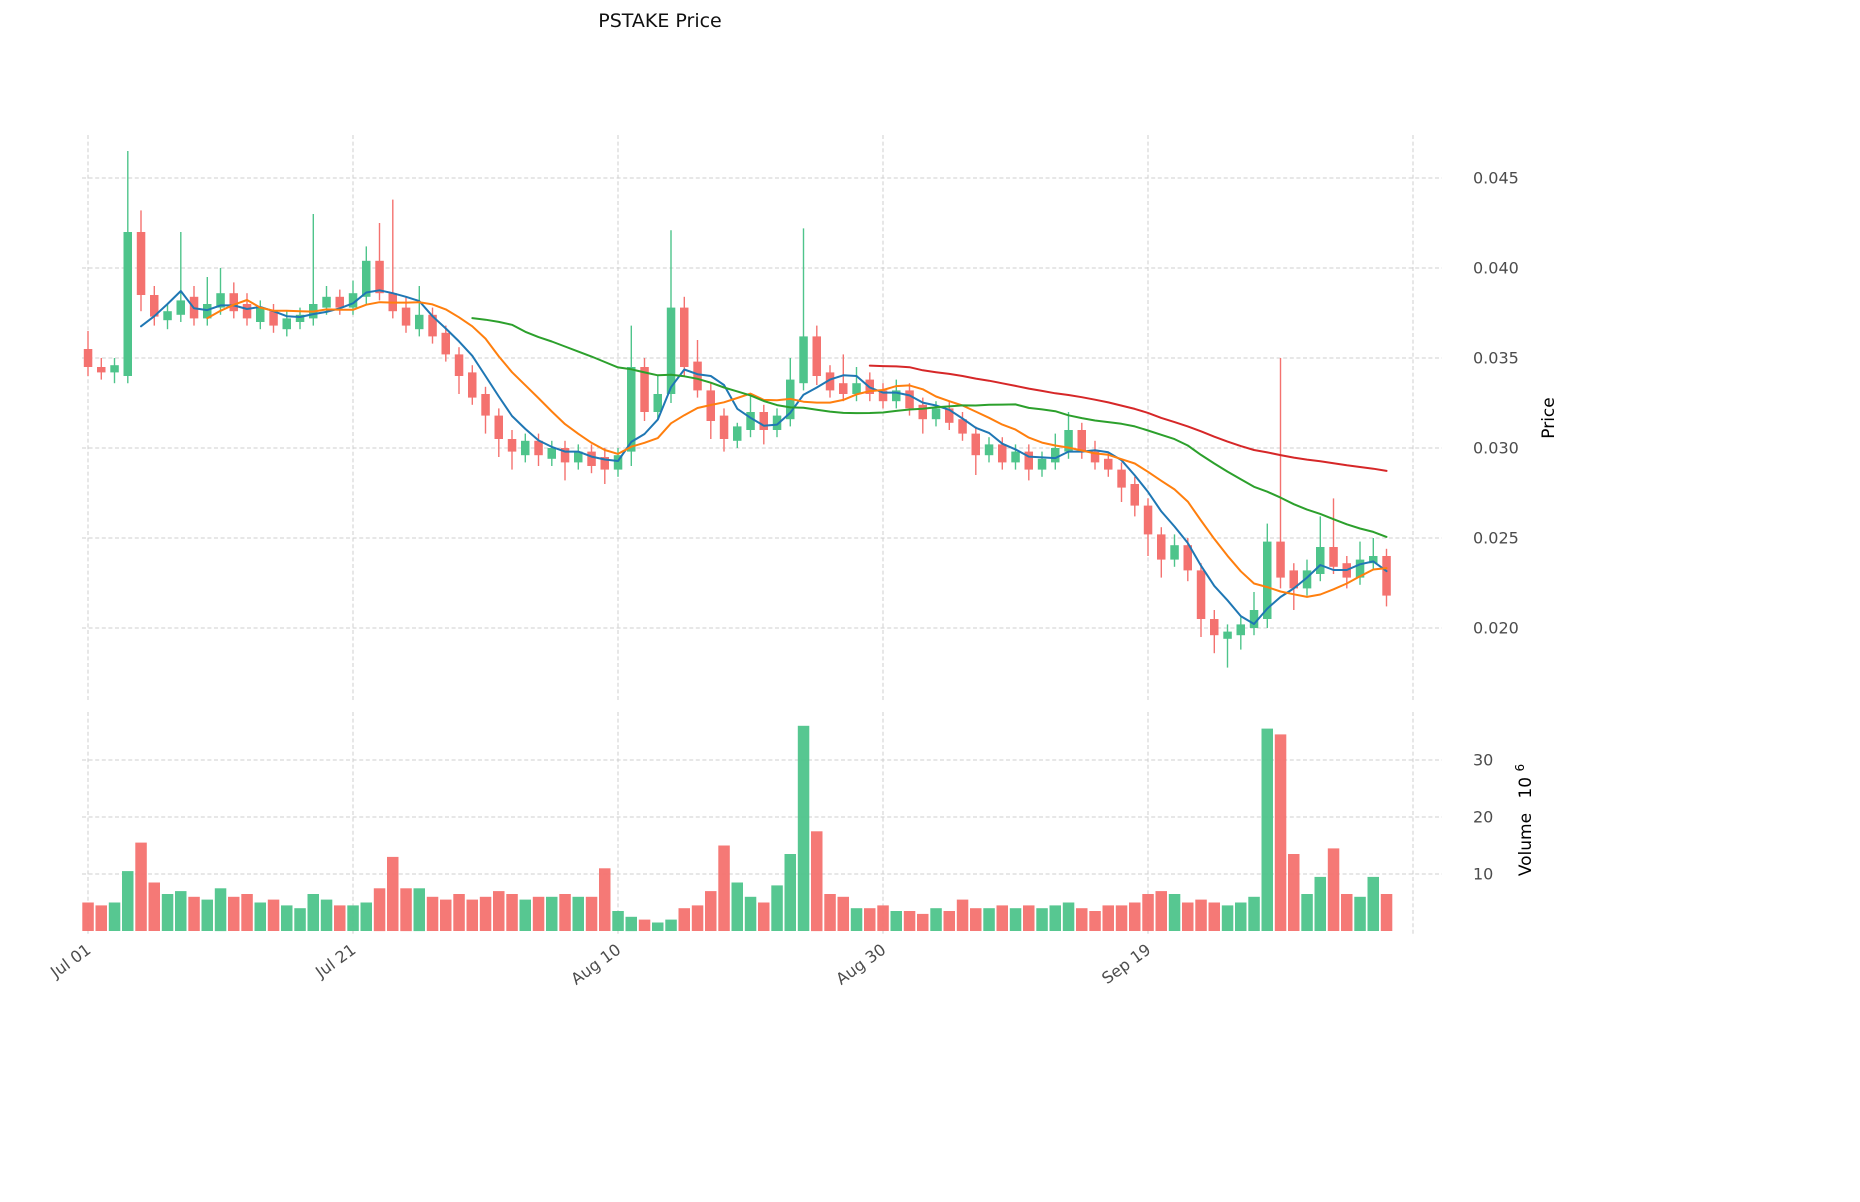  I want to click on ma-line-MA60, so click(1128, 418).